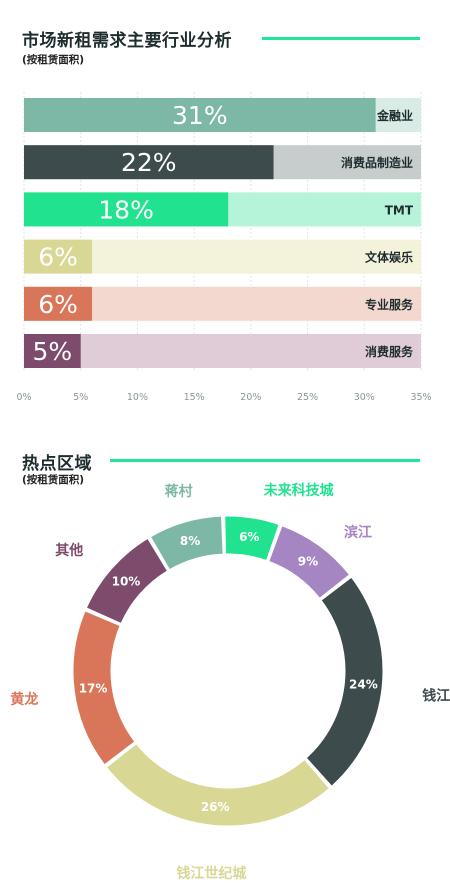 Image resolution: width=450 pixels, height=885 pixels. Describe the element at coordinates (420, 397) in the screenshot. I see `x-tick-label: 35%` at that location.